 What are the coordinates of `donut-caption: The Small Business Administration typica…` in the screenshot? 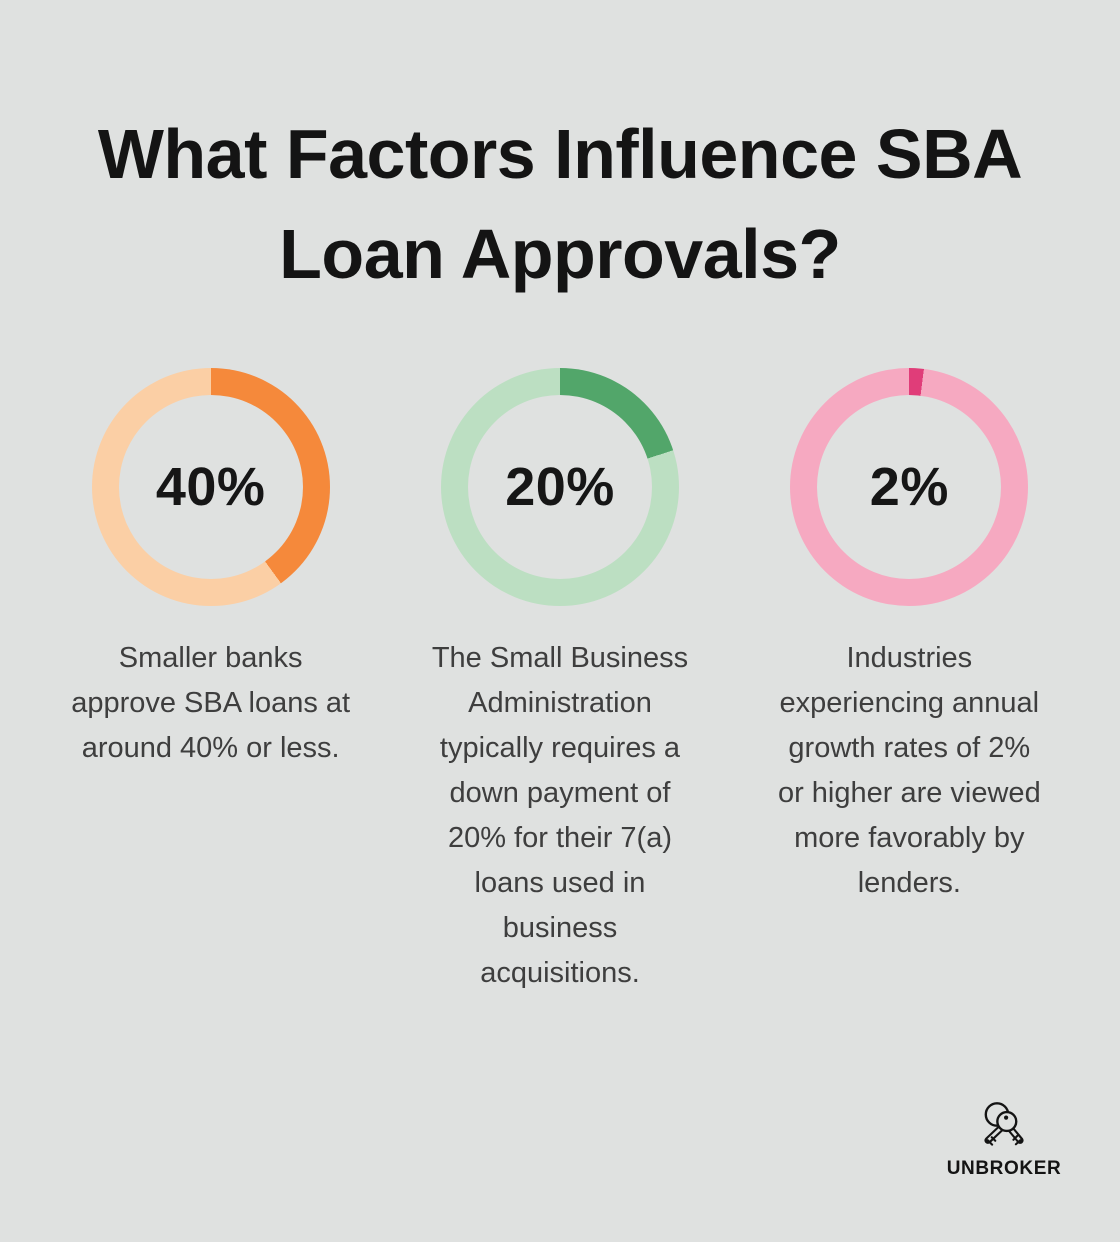 It's located at (560, 815).